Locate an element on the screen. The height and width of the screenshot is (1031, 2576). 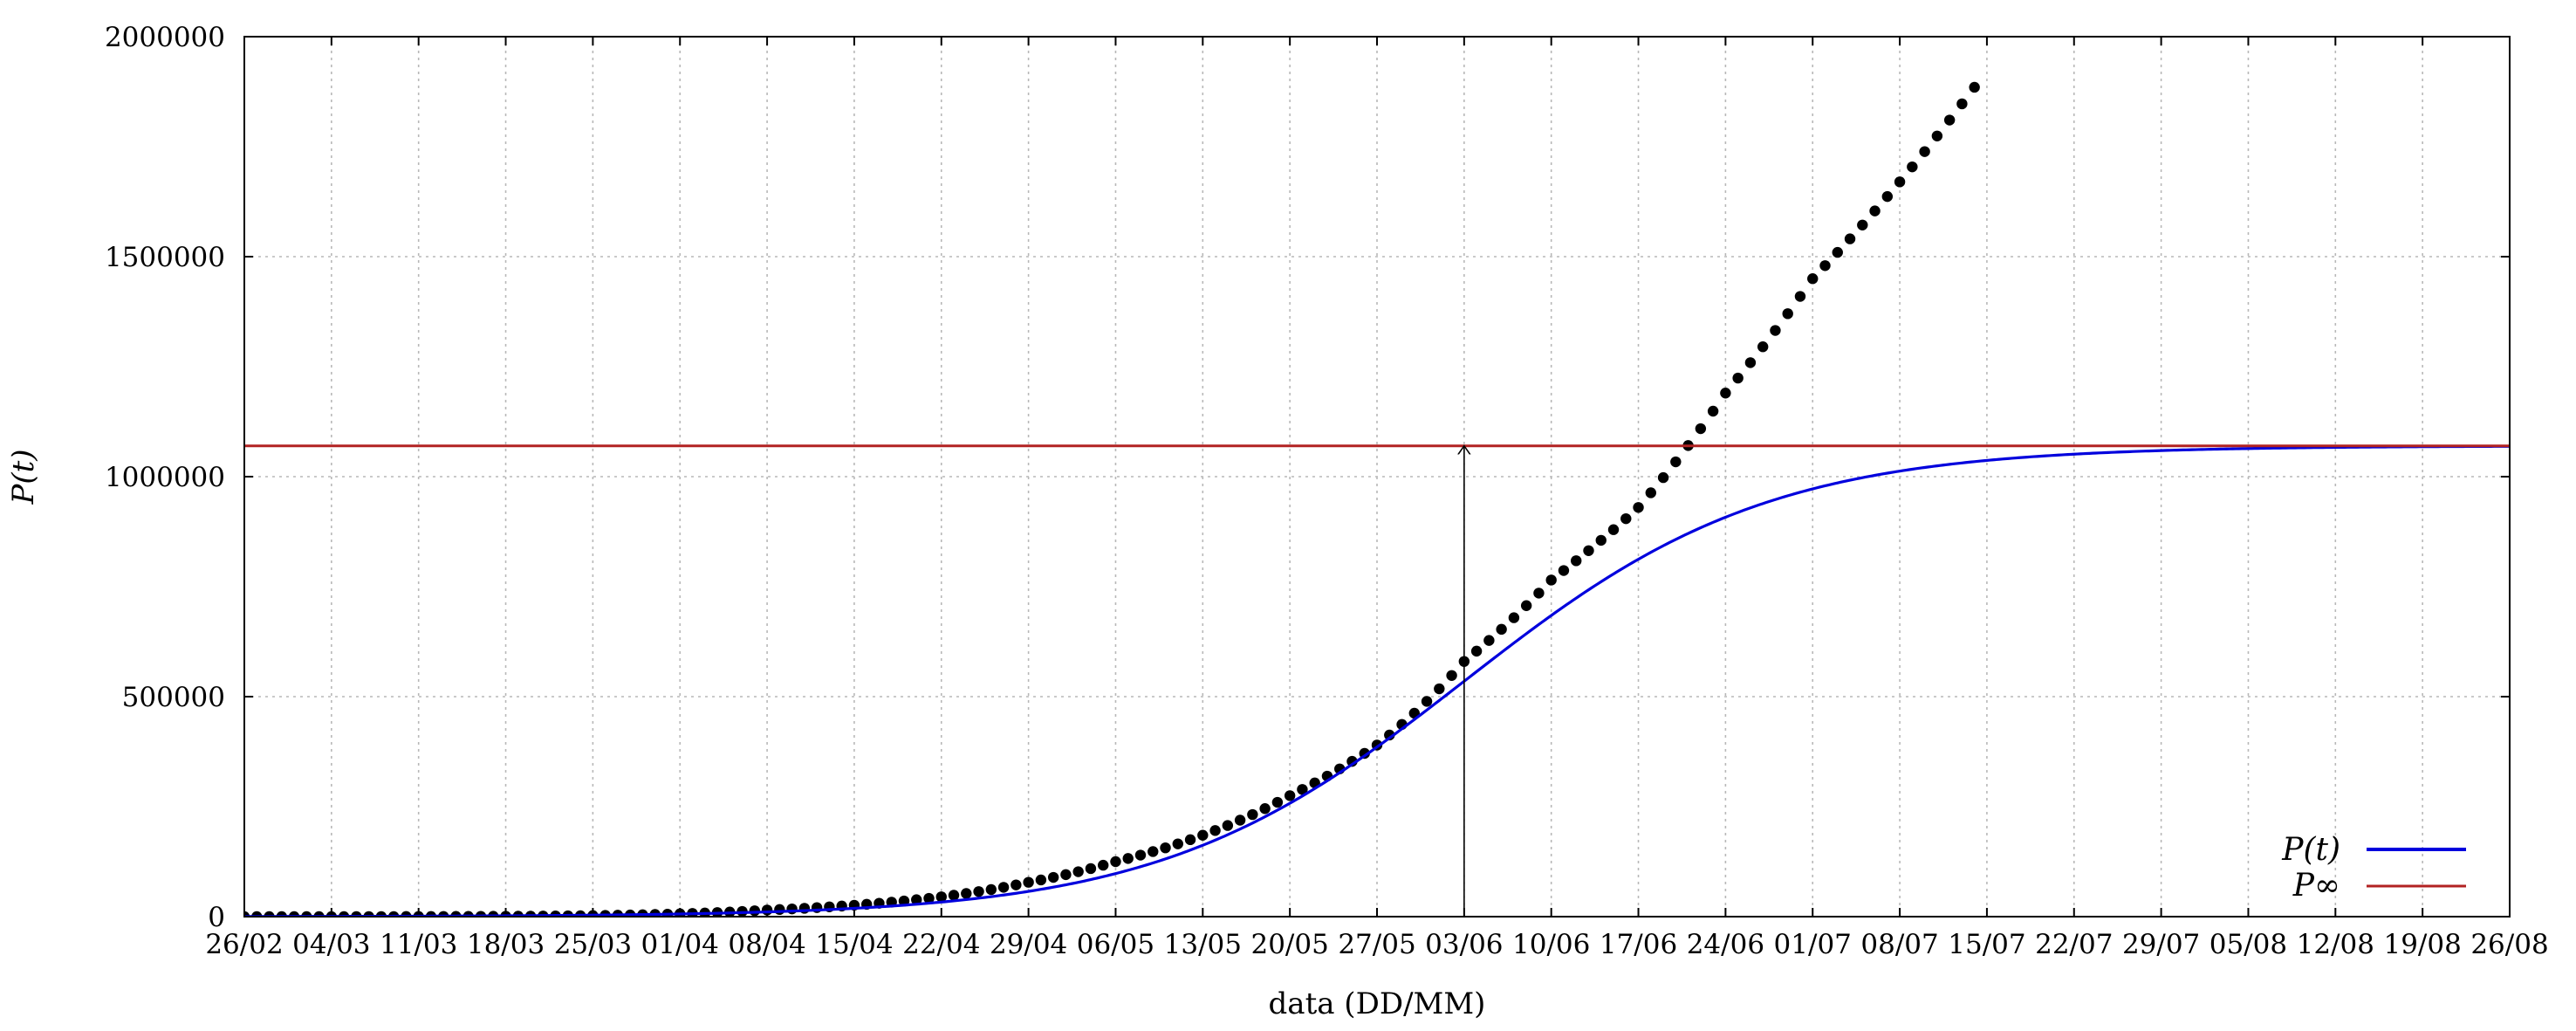
x-tick-label: 17/06 is located at coordinates (1639, 944).